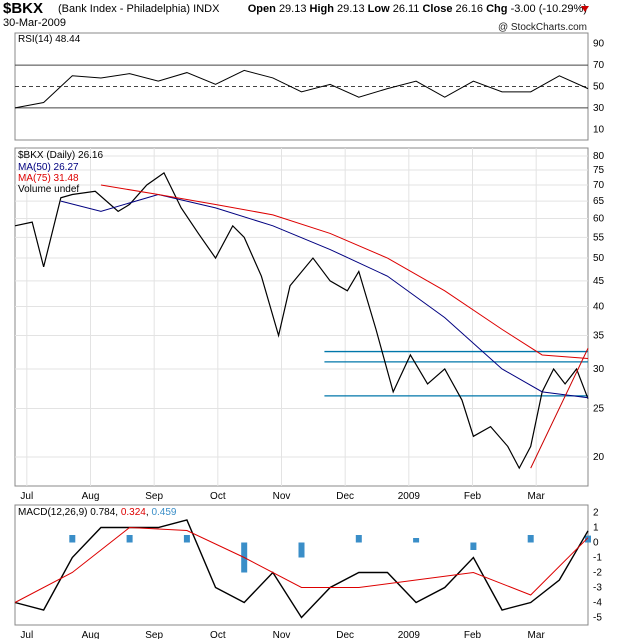  Describe the element at coordinates (139, 9) in the screenshot. I see `ticker-name: (Bank Index - Philadelphia) INDX` at that location.